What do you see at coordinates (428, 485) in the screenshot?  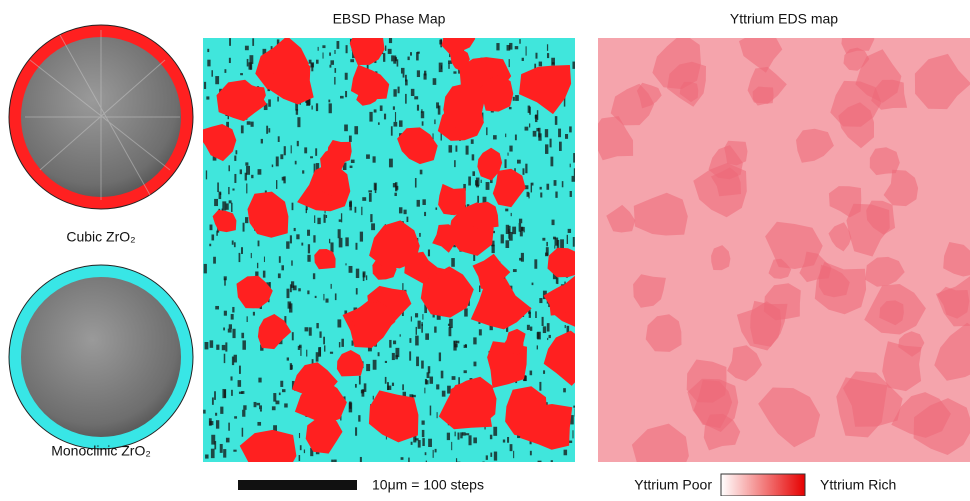 I see `scale-label: 10μm = 100 steps` at bounding box center [428, 485].